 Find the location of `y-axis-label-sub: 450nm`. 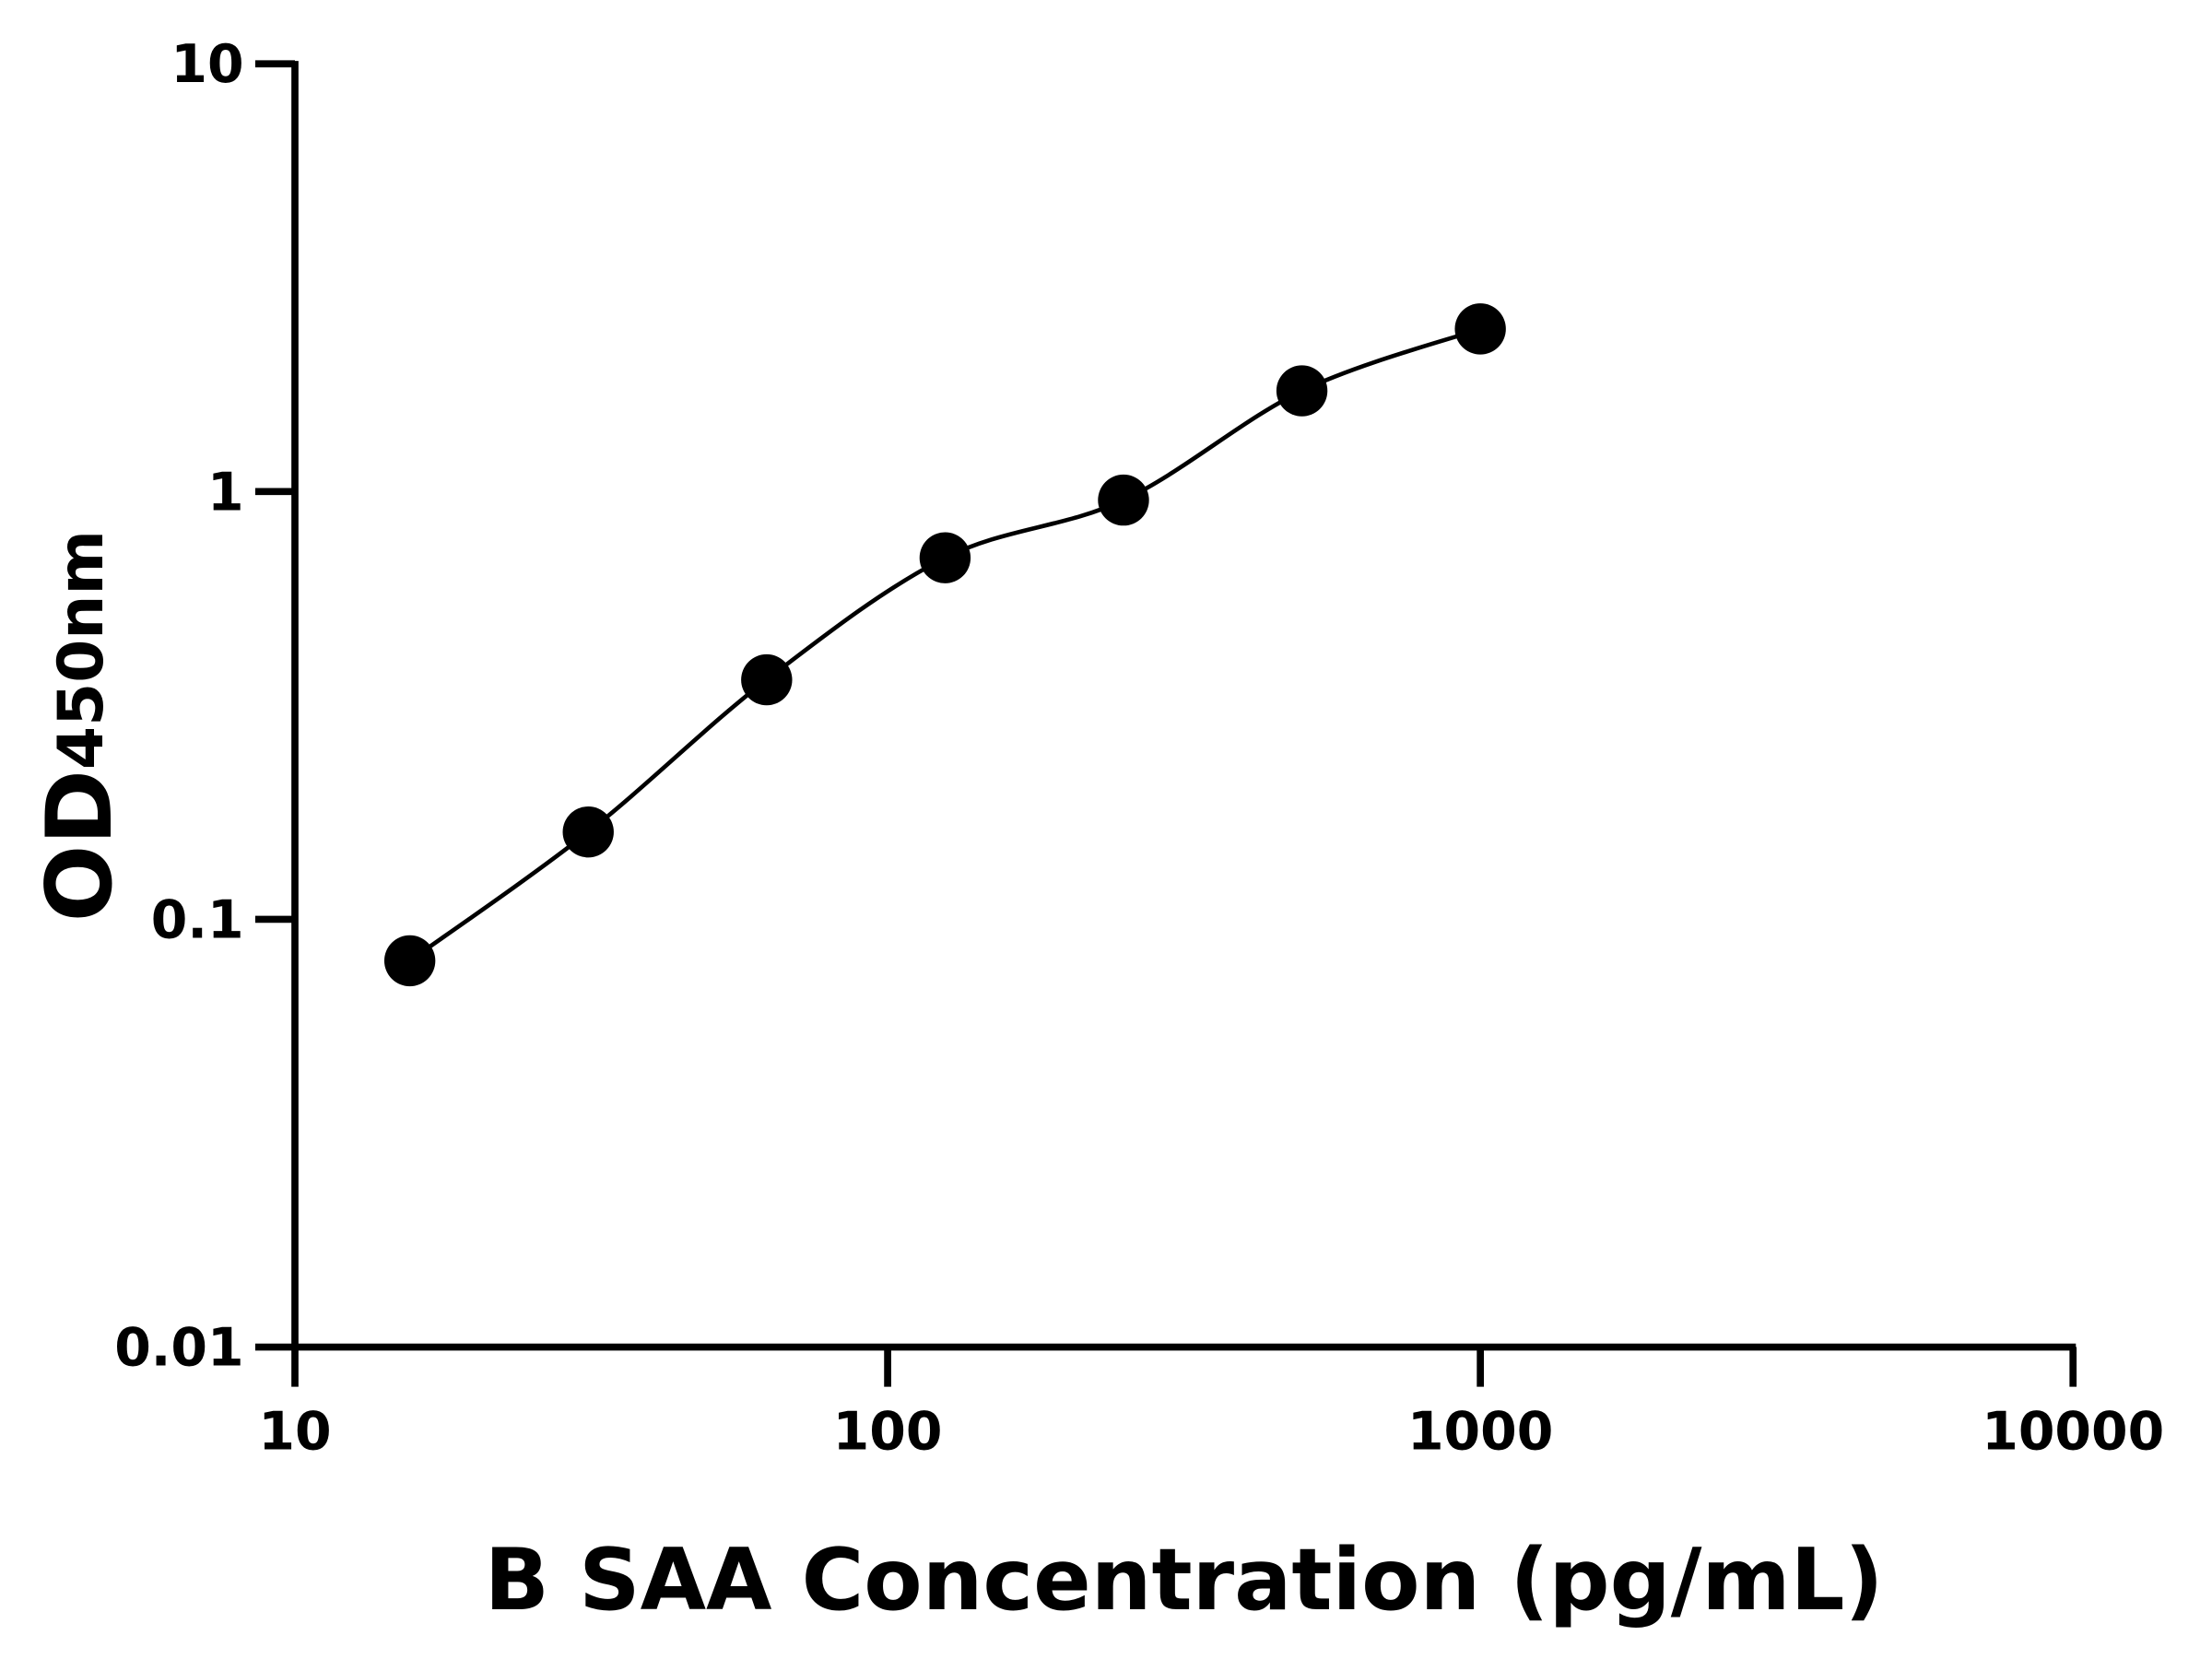

y-axis-label-sub: 450nm is located at coordinates (80, 650).